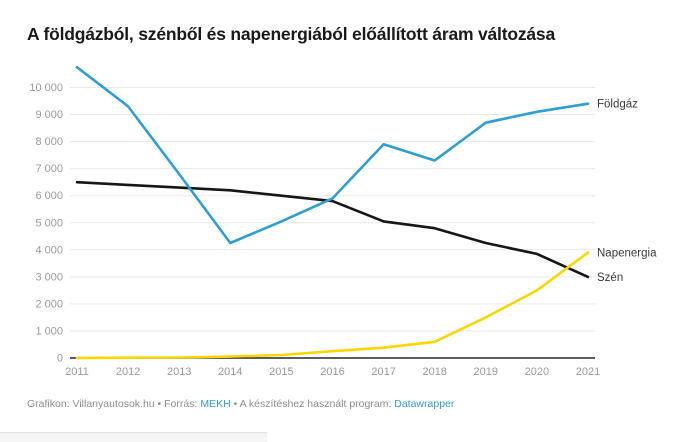 Image resolution: width=686 pixels, height=442 pixels. I want to click on x-tick-label: 2011, so click(77, 372).